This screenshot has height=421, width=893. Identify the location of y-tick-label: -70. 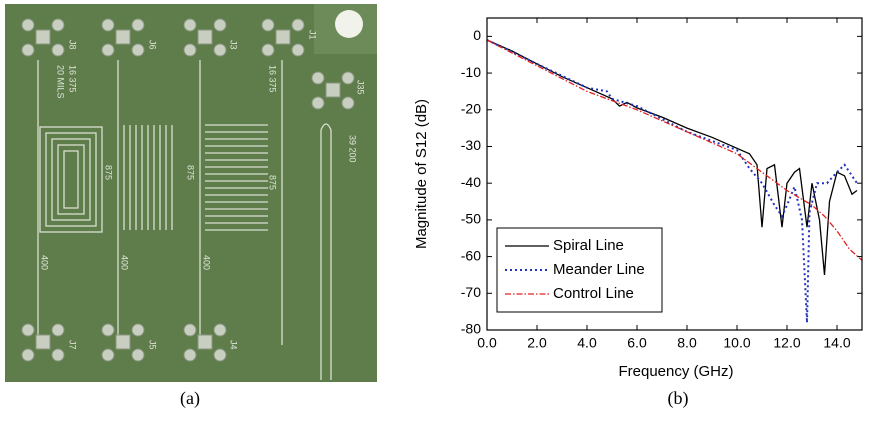
(471, 292).